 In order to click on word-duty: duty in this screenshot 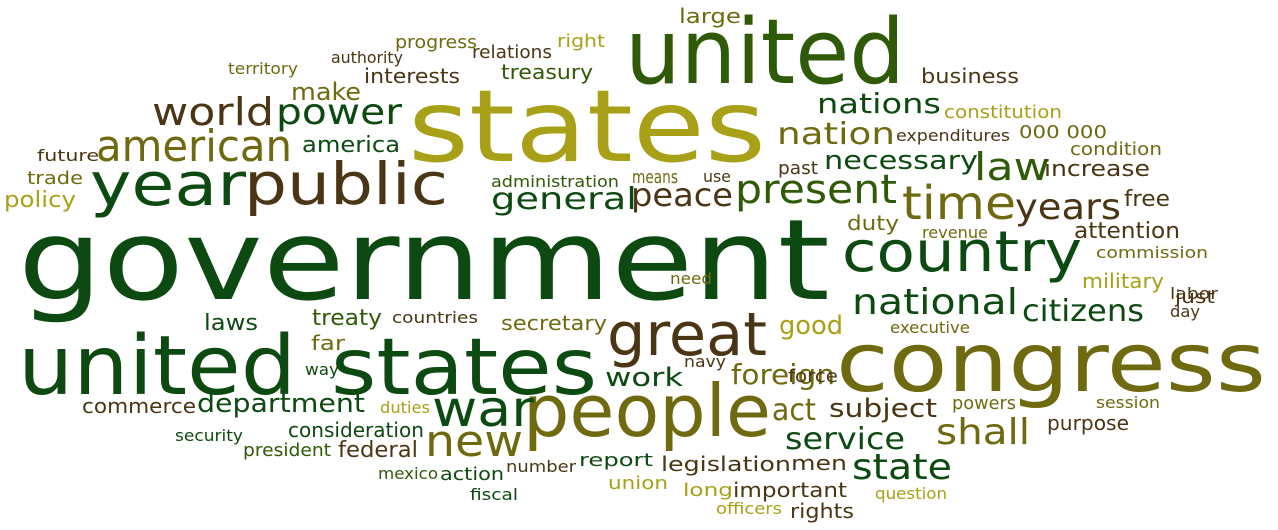, I will do `click(873, 223)`.